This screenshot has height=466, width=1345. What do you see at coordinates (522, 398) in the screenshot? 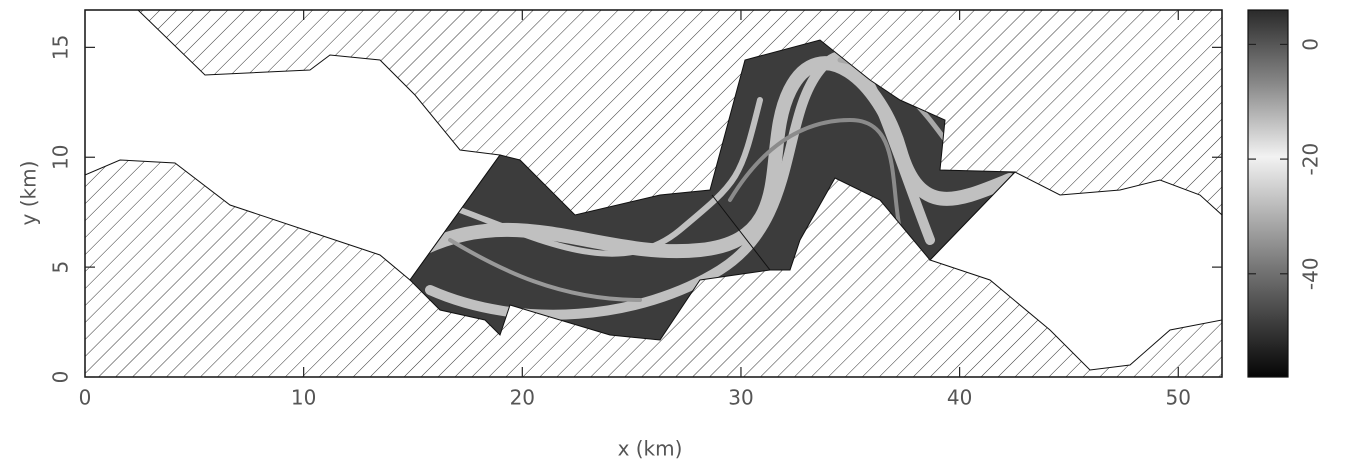
I see `x-tick-label: 20` at bounding box center [522, 398].